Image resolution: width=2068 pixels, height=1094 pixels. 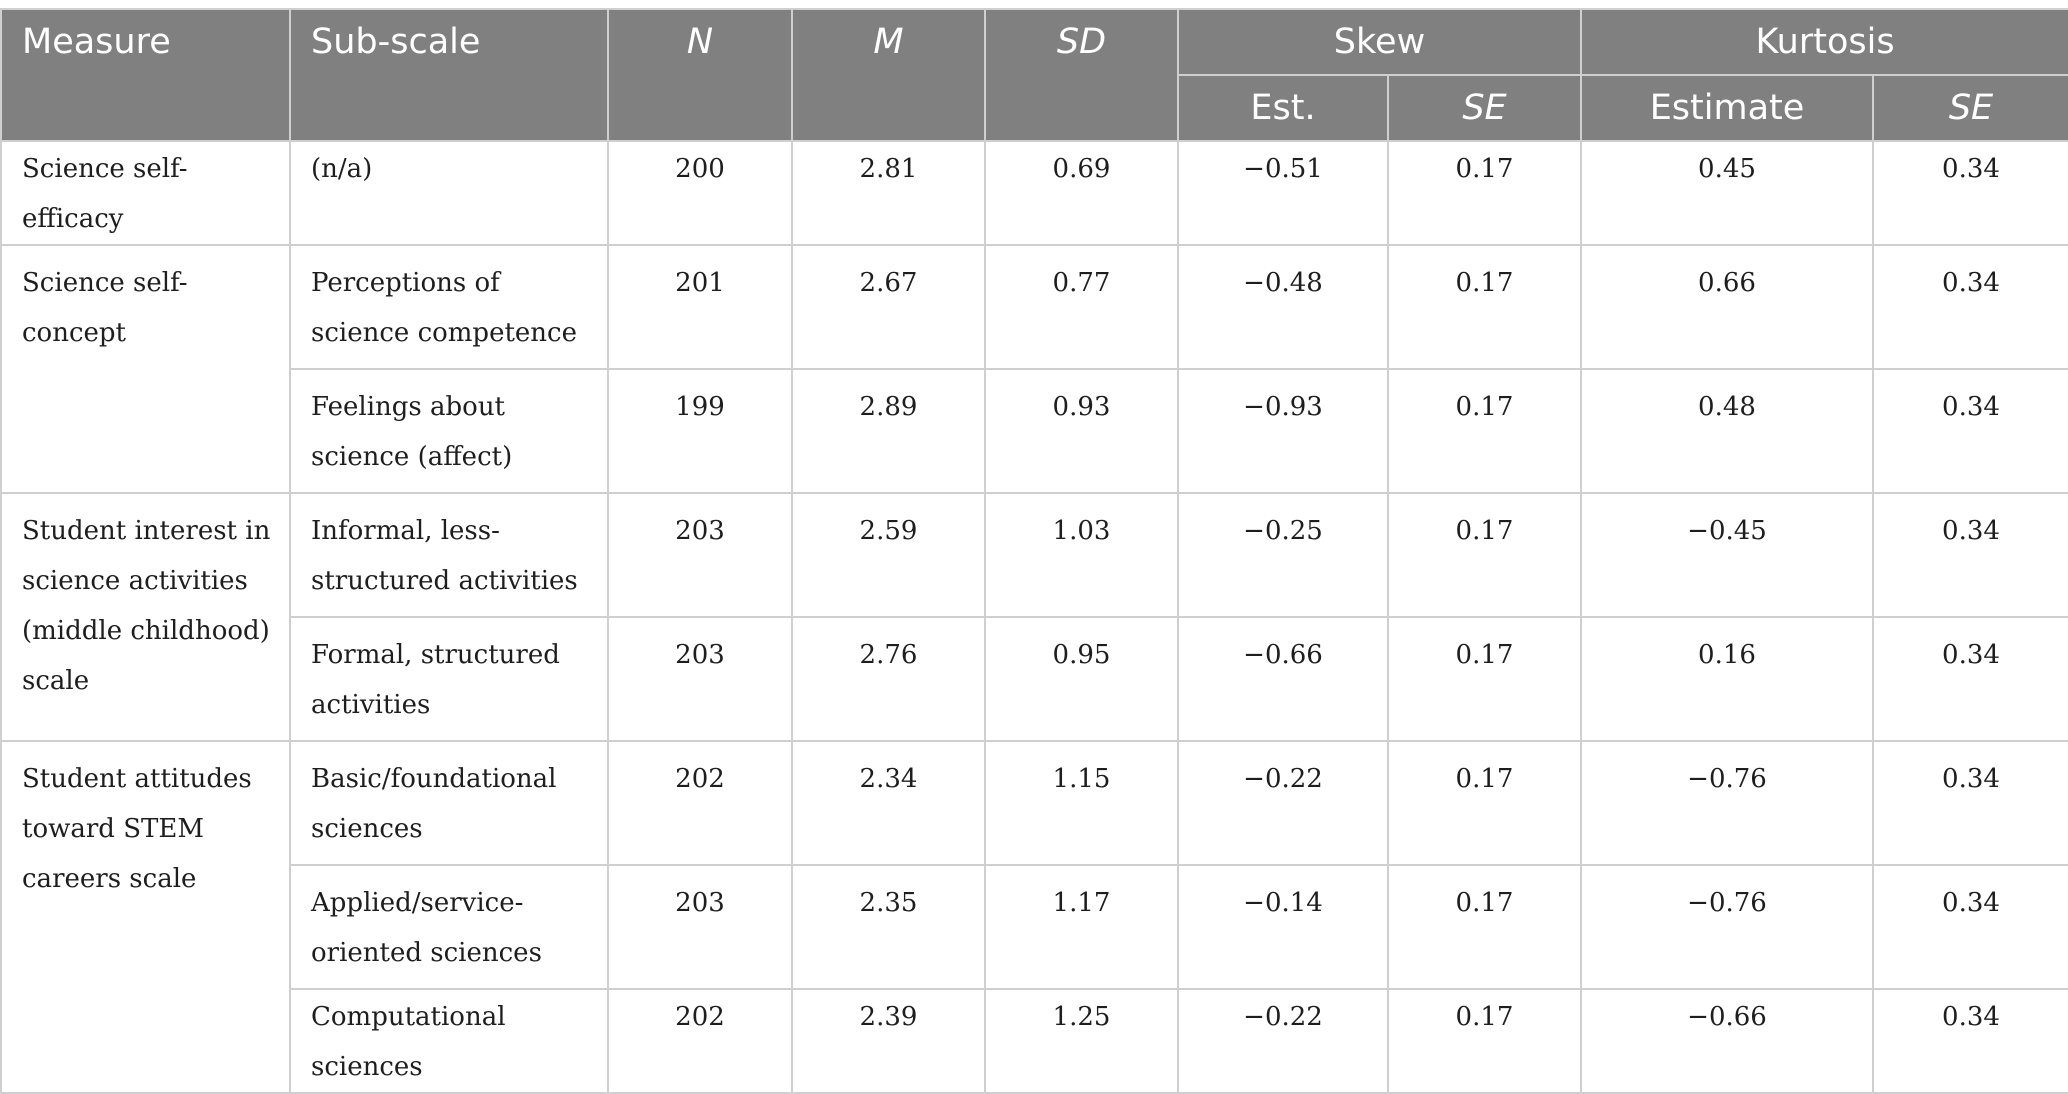 I want to click on sd-cell: 1.15, so click(x=1081, y=803).